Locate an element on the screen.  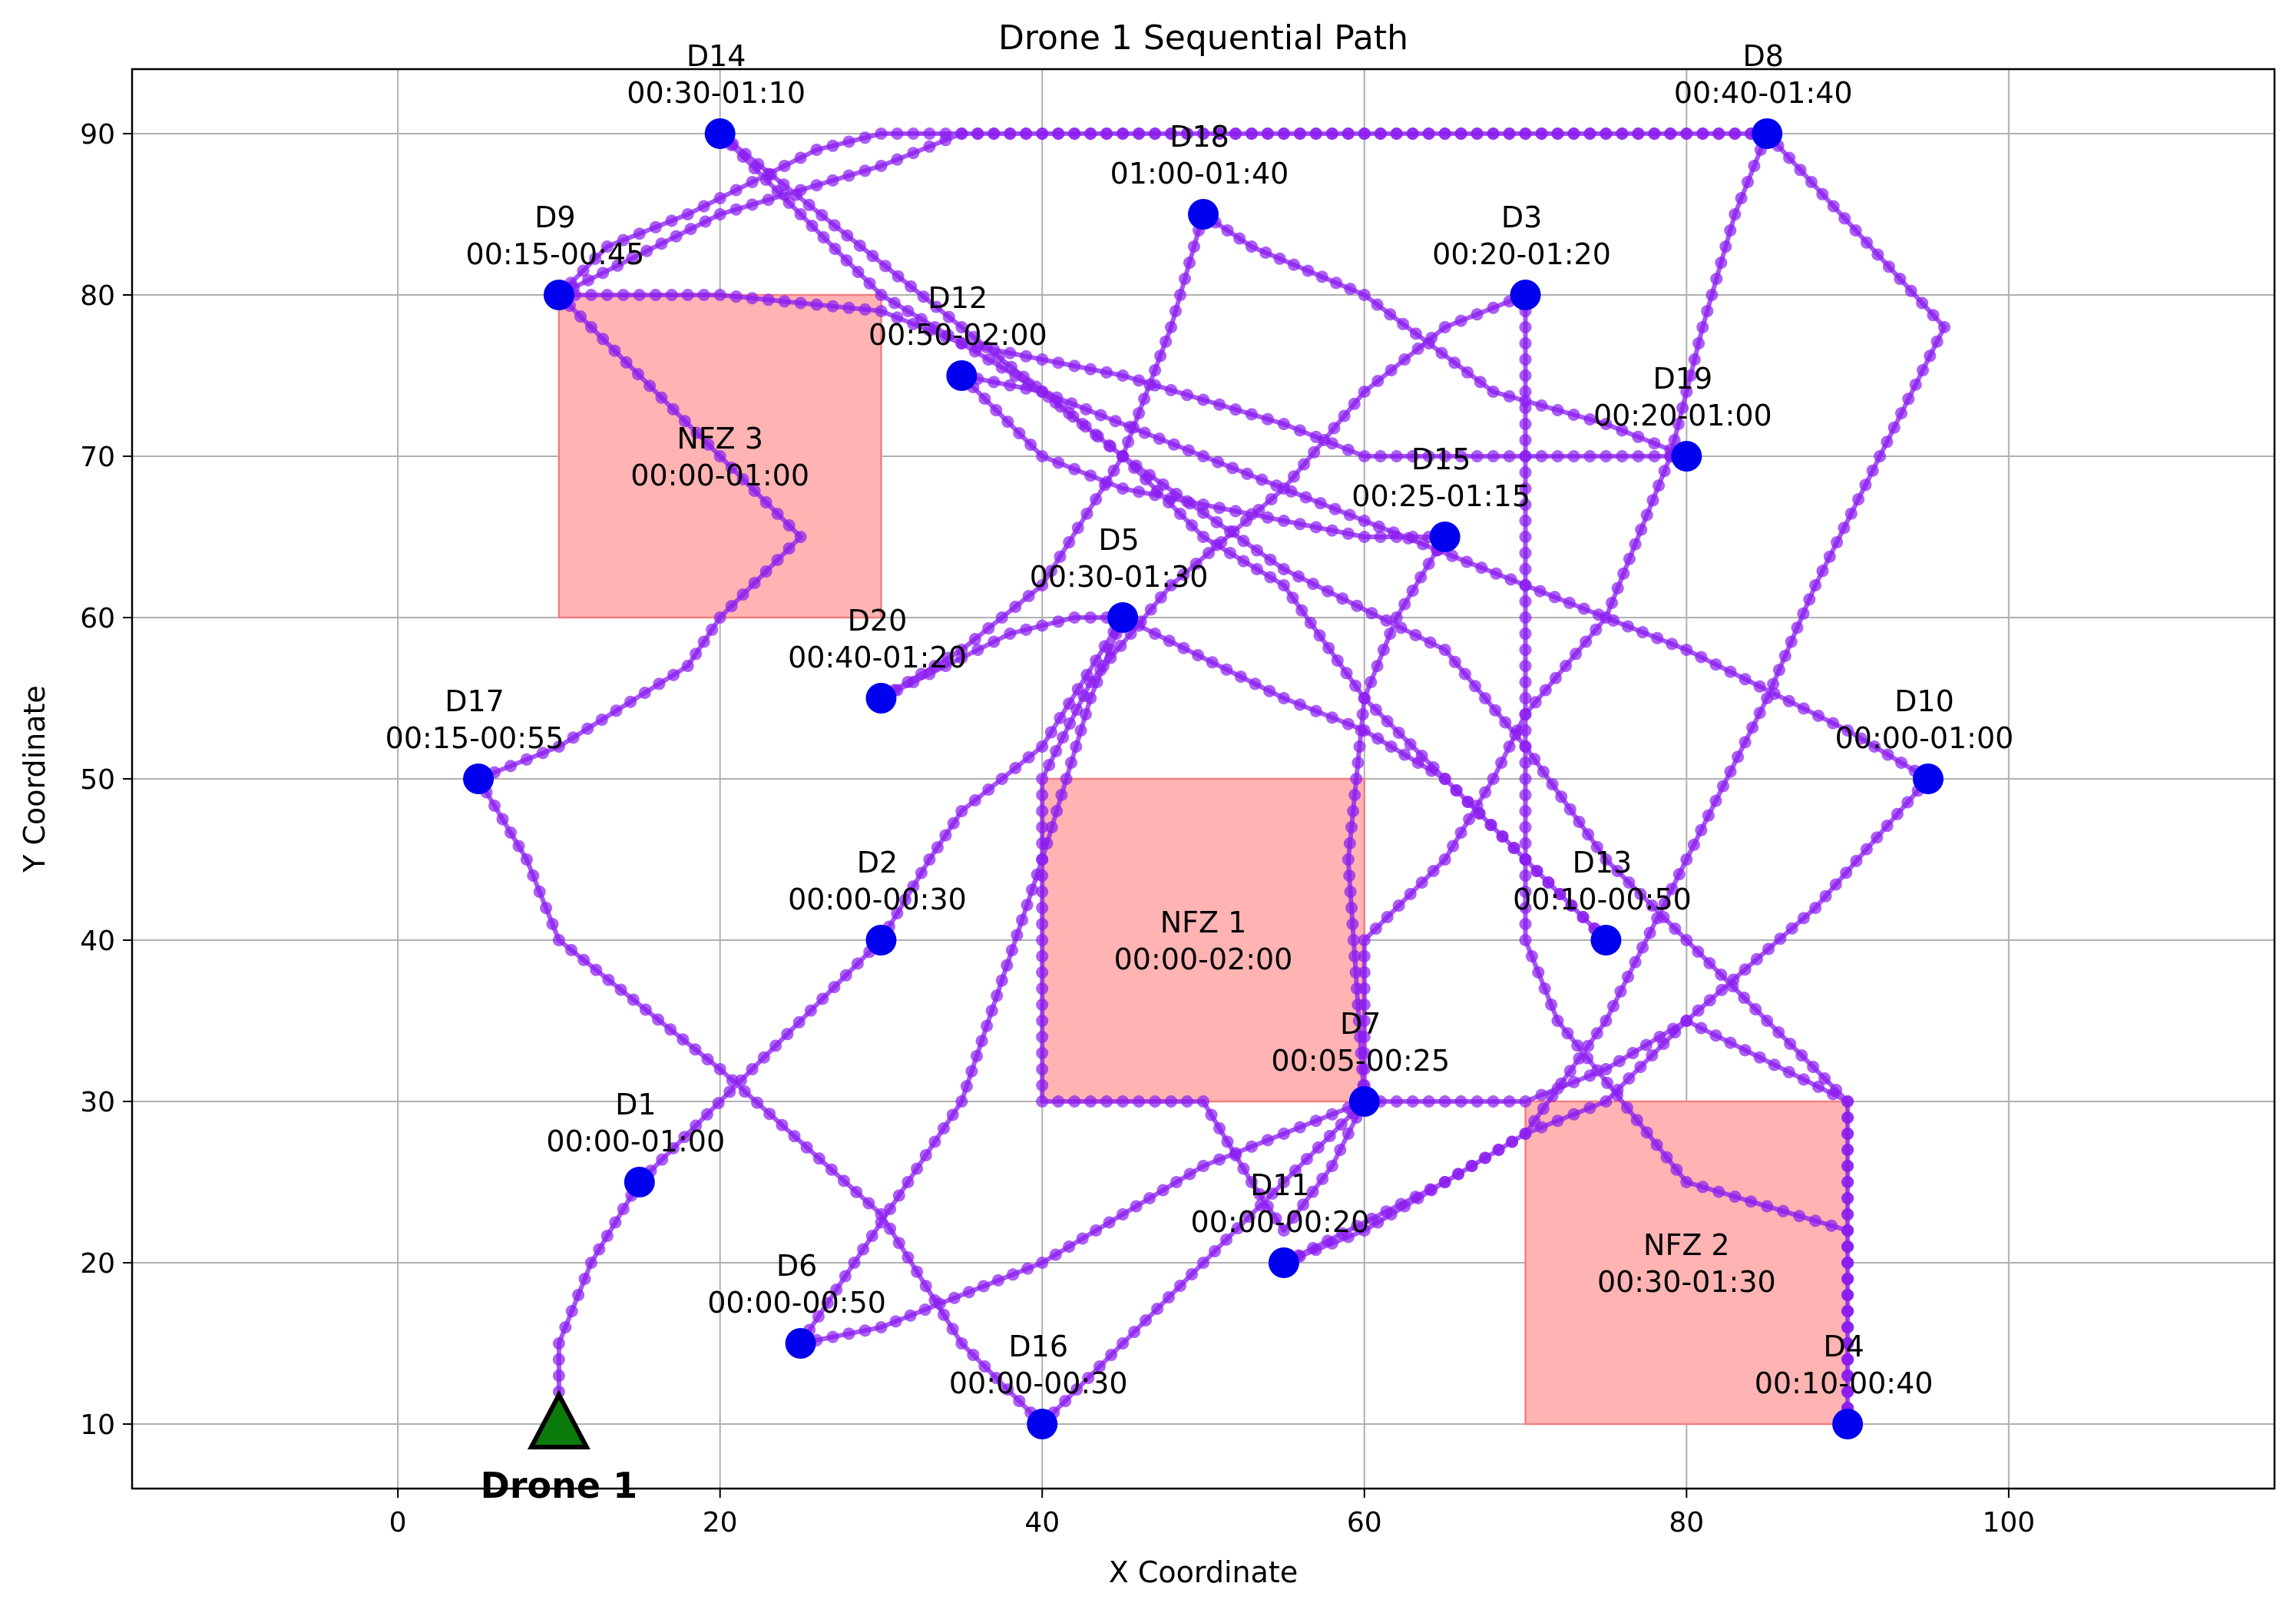
x-axis-label: X Coordinate is located at coordinates (1203, 1572).